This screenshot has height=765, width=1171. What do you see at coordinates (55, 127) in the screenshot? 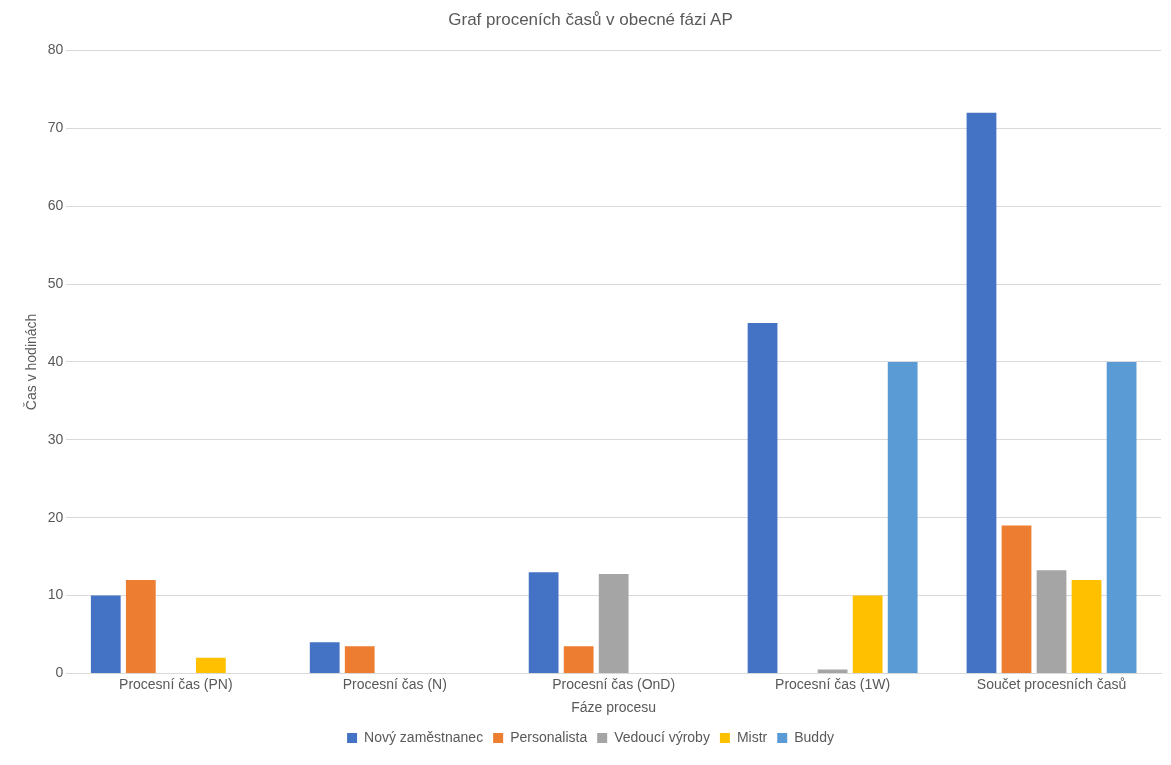
I see `y-tick-label: 70` at bounding box center [55, 127].